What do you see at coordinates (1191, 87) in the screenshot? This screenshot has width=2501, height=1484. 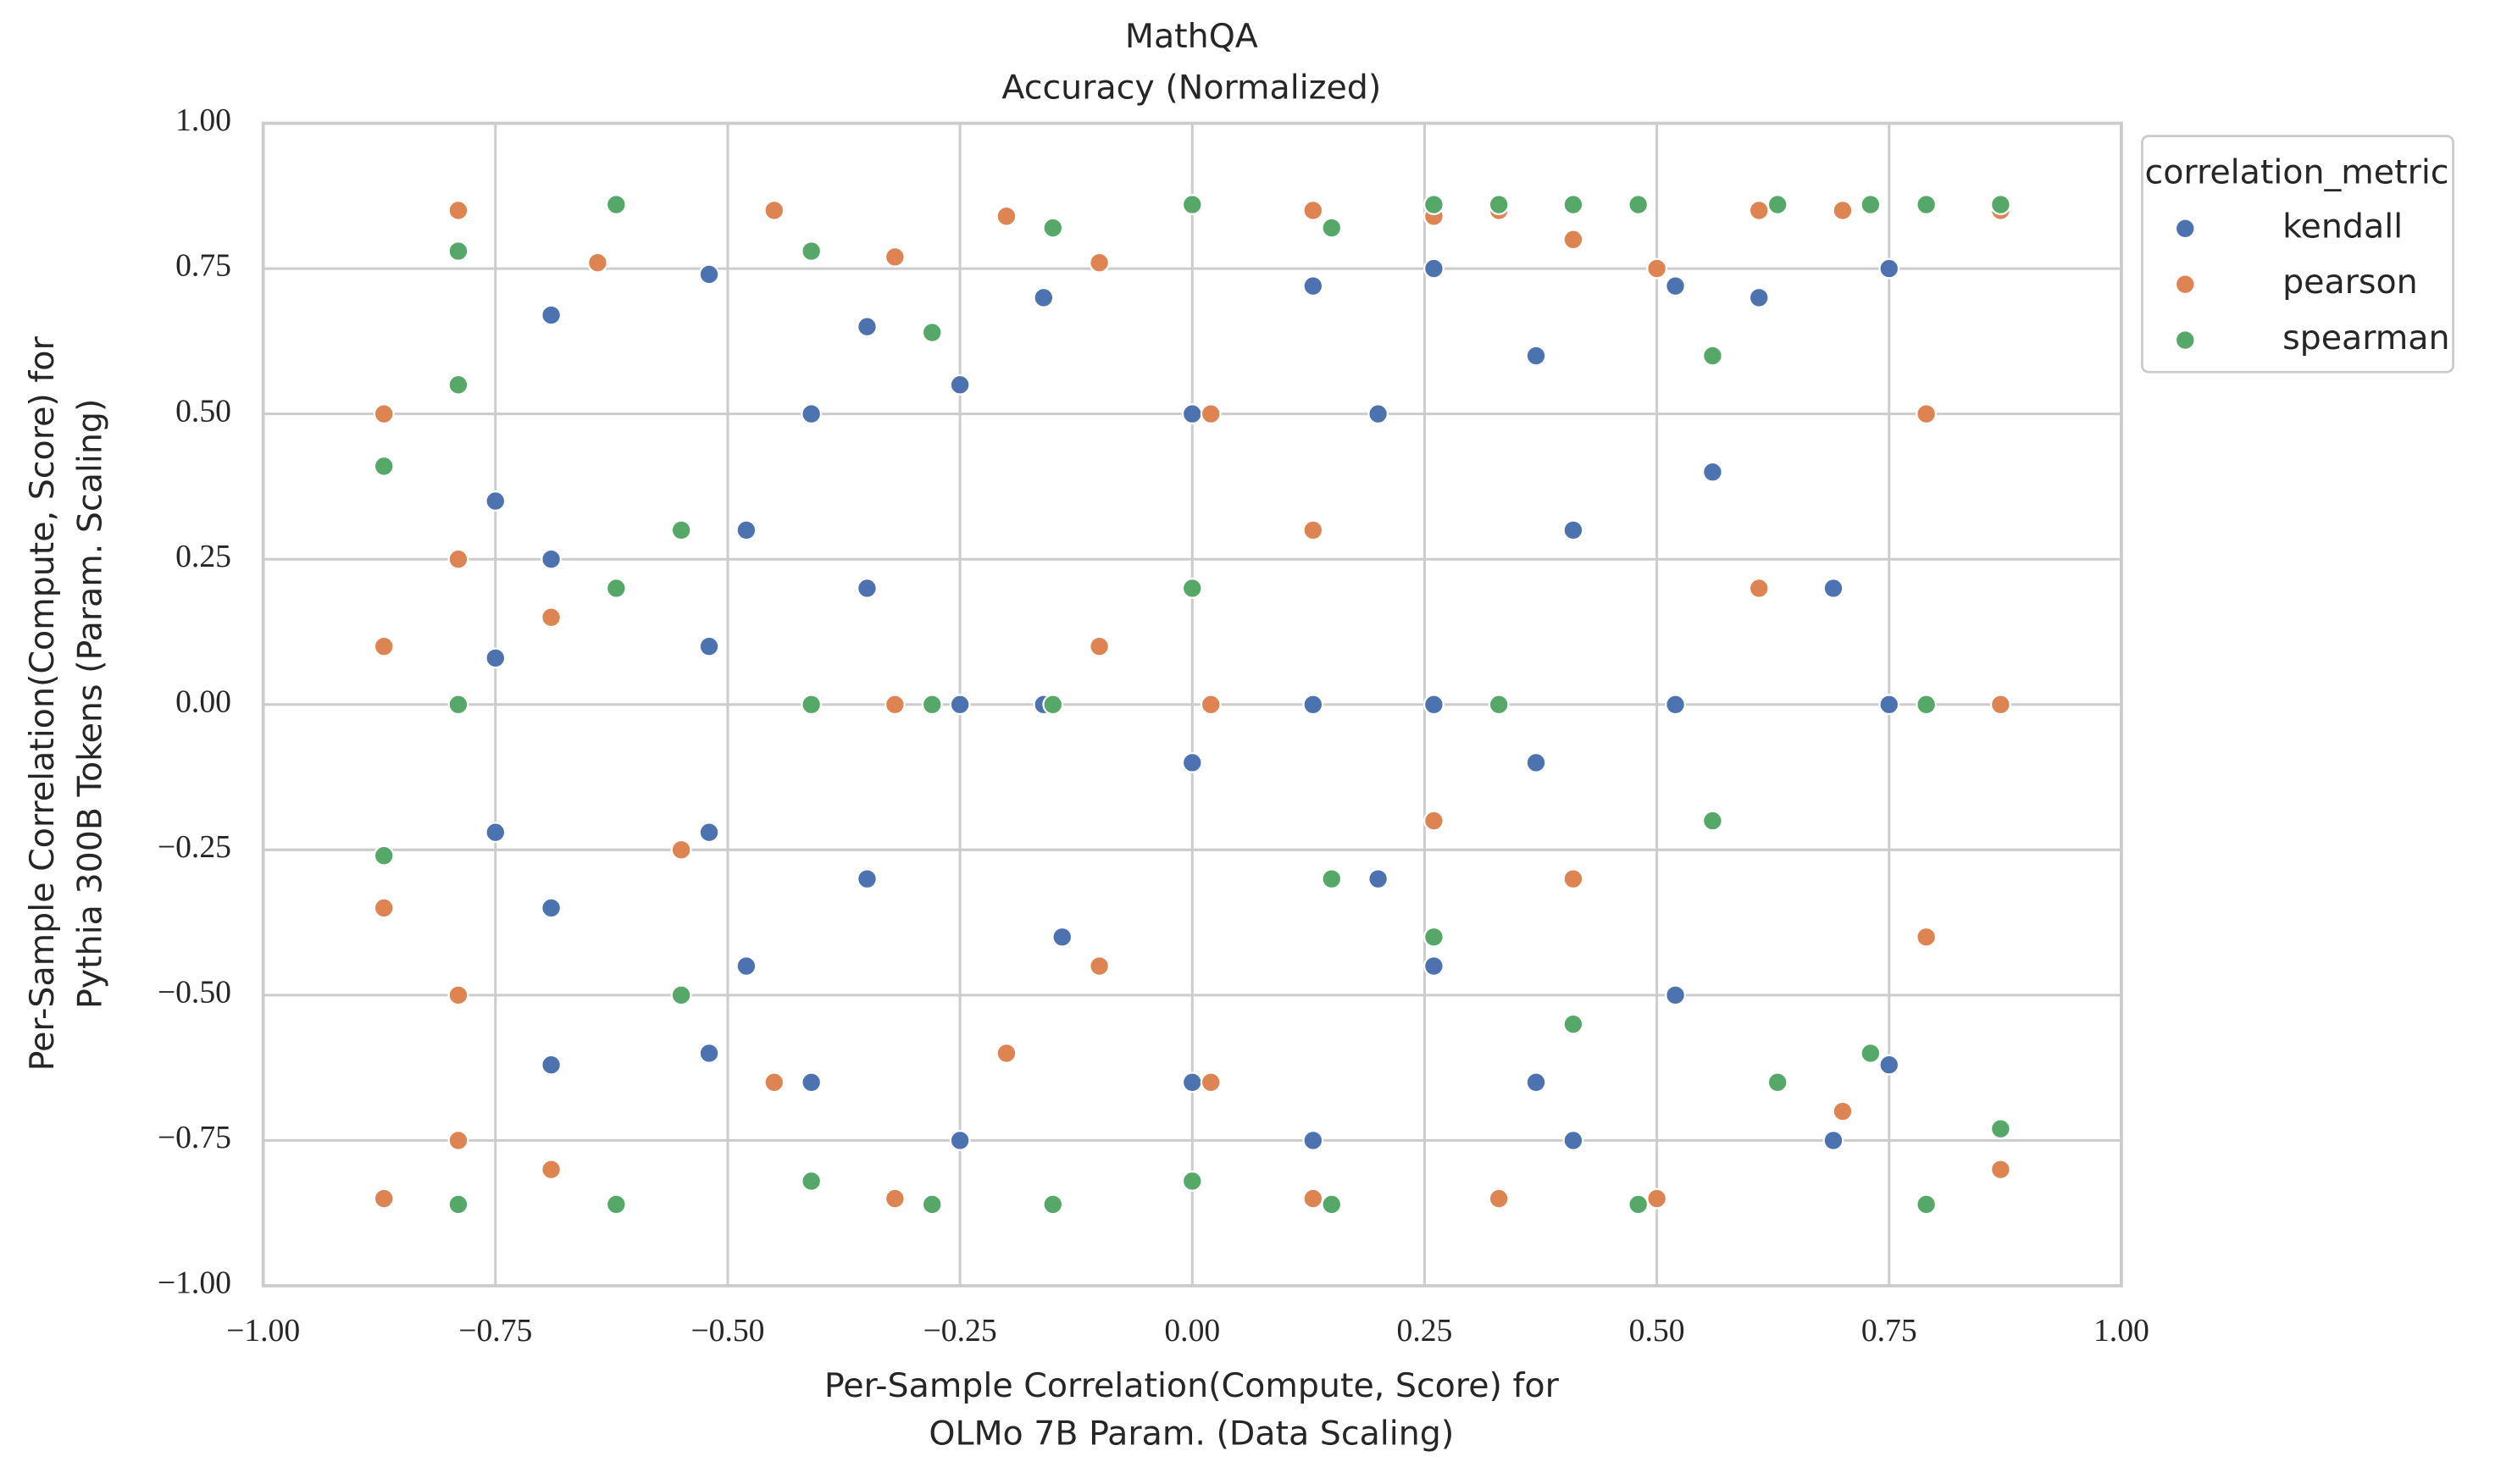 I see `chart-subtitle: Accuracy (Normalized)` at bounding box center [1191, 87].